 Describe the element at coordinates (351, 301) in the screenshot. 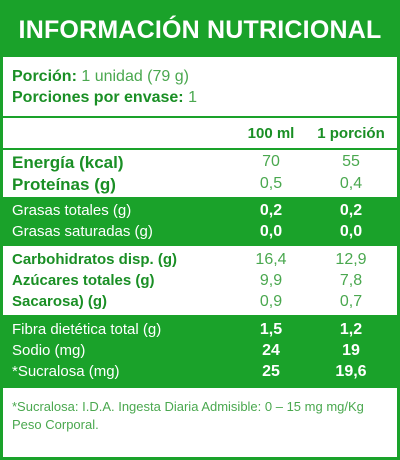

I see `value-portion: 0,7` at that location.